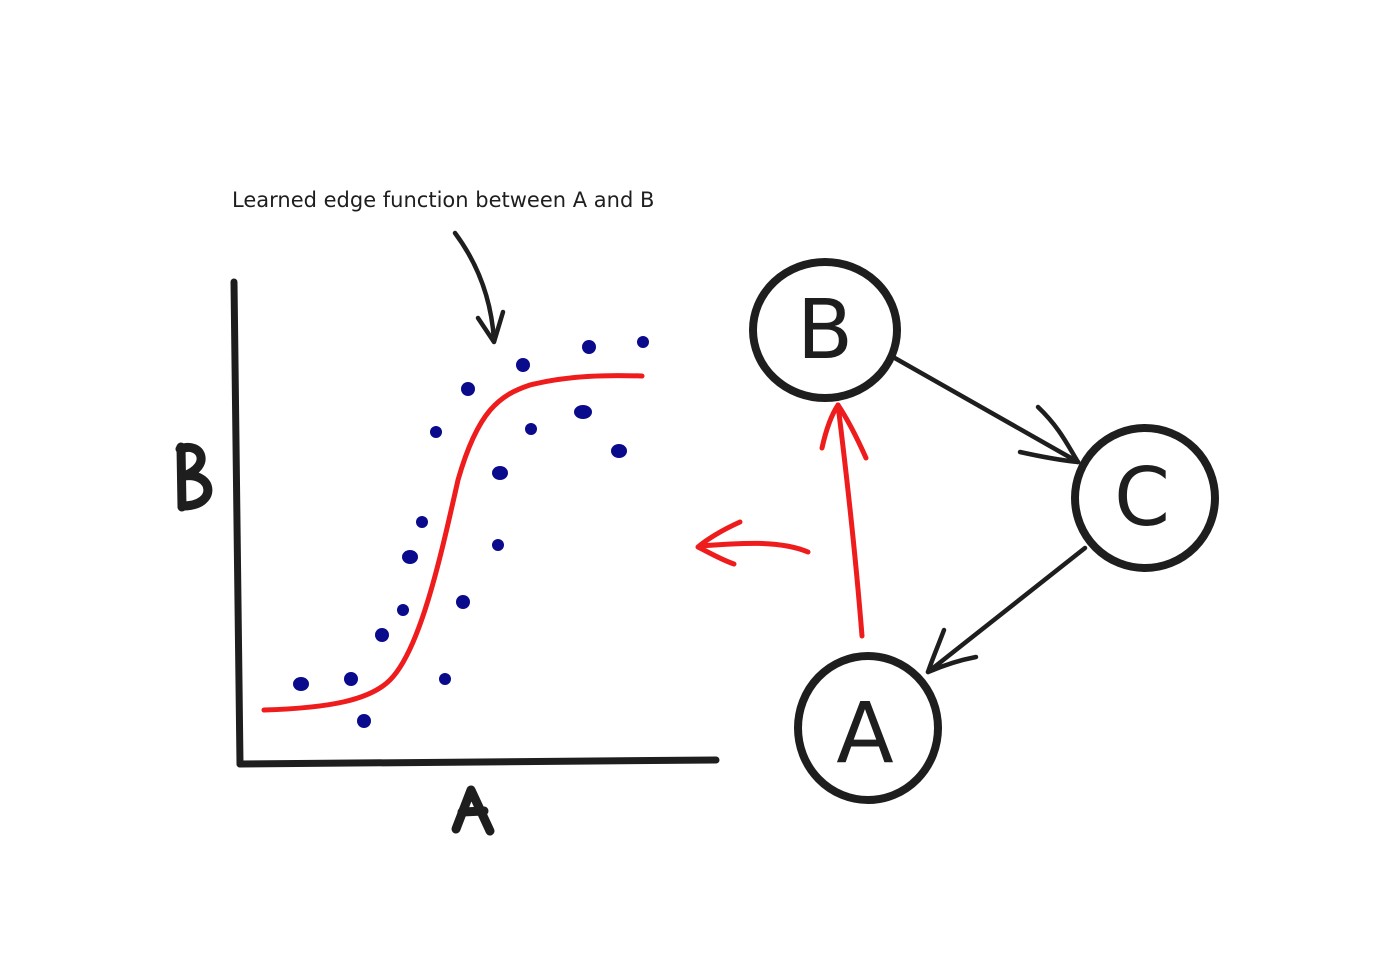 This screenshot has height=973, width=1400. I want to click on x-axis-label-glyph, so click(473, 810).